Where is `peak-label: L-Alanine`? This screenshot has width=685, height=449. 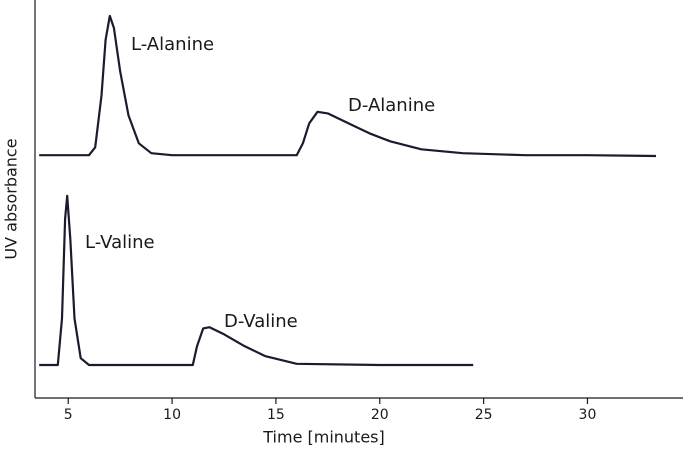
peak-label: L-Alanine is located at coordinates (172, 44).